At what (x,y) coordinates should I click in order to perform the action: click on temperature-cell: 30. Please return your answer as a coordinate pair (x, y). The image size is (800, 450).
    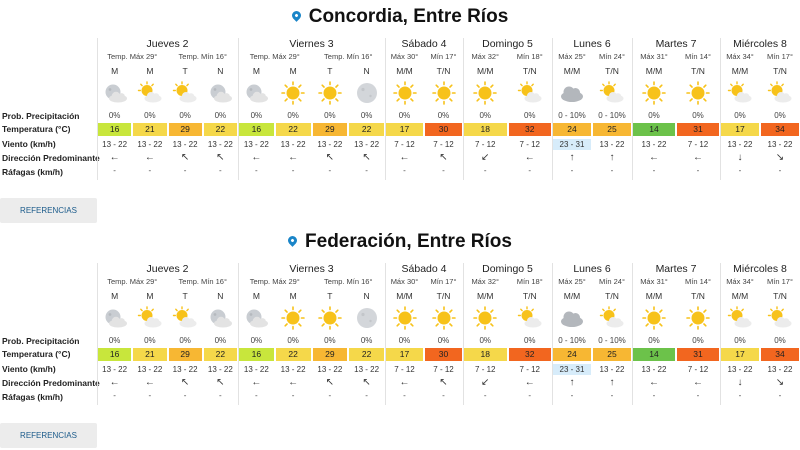
    Looking at the image, I should click on (443, 354).